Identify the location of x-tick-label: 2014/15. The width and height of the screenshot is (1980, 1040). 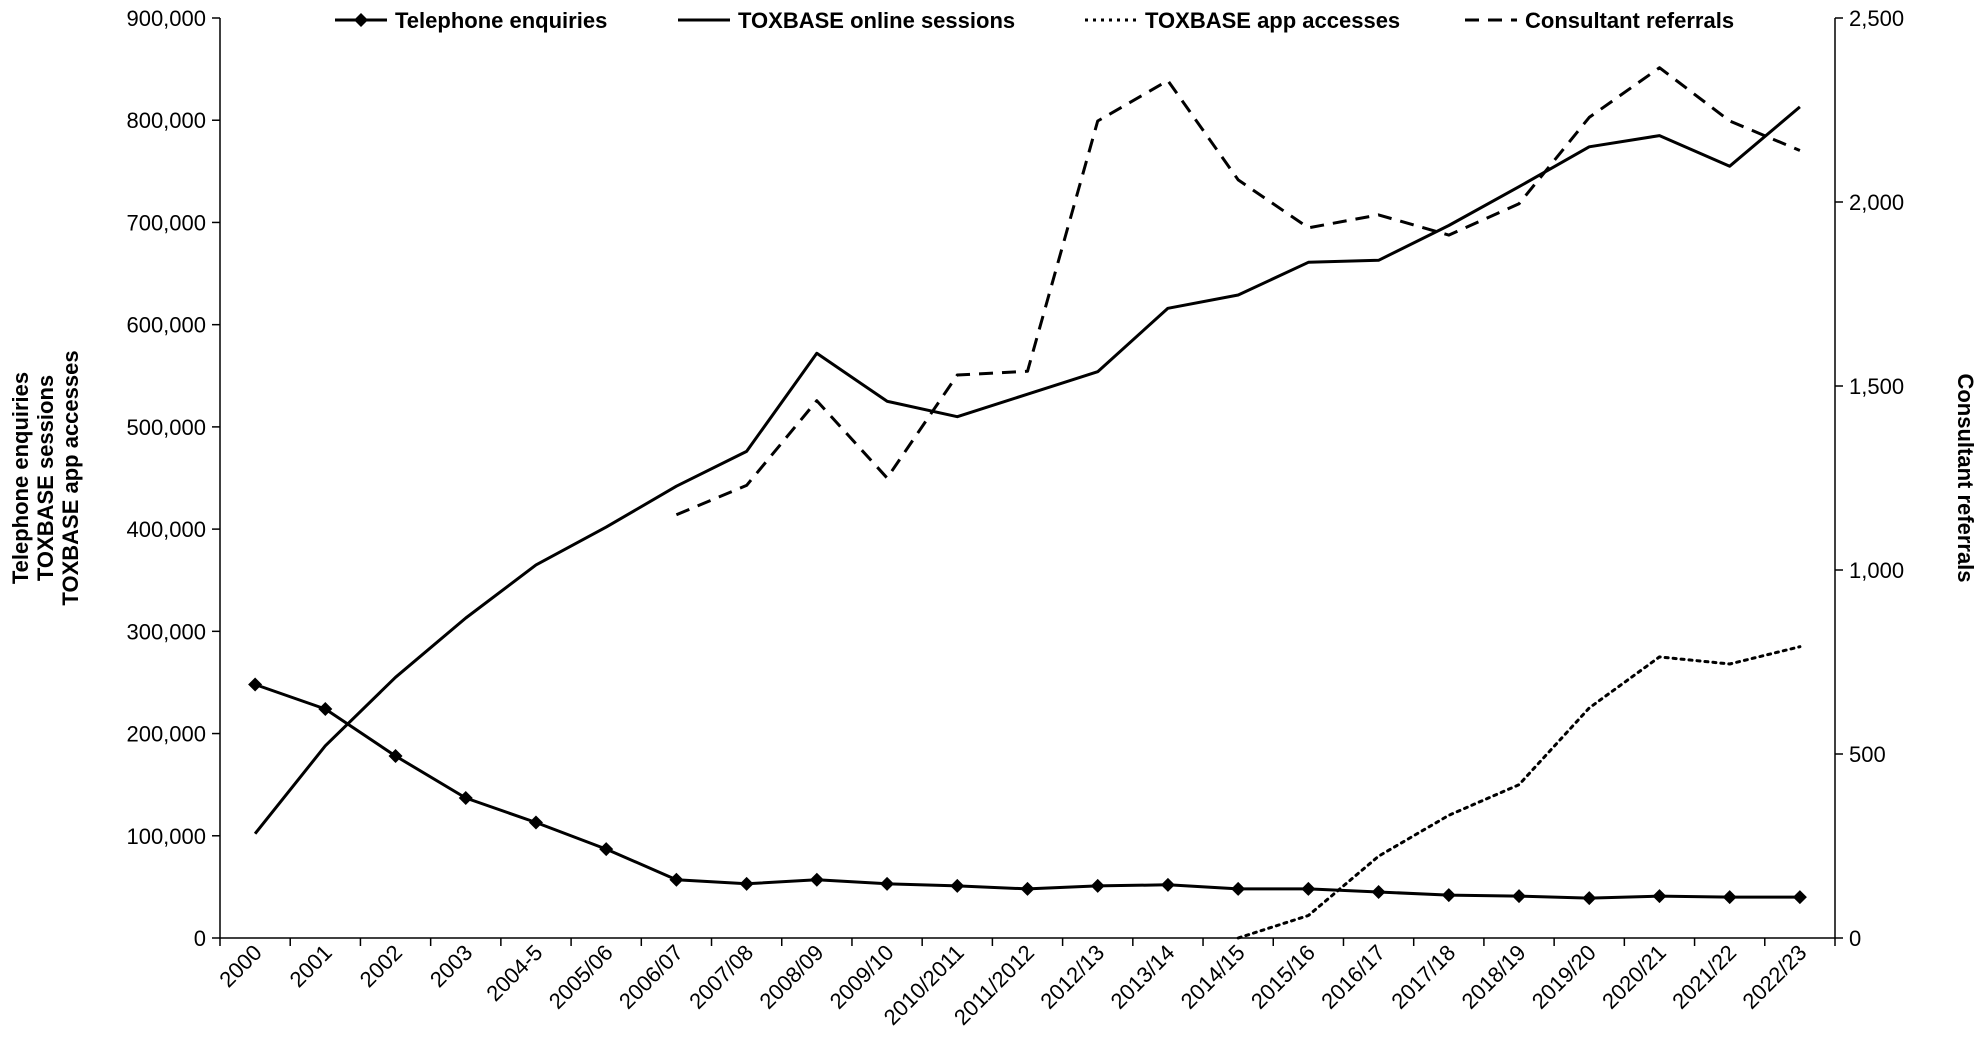
(1213, 977).